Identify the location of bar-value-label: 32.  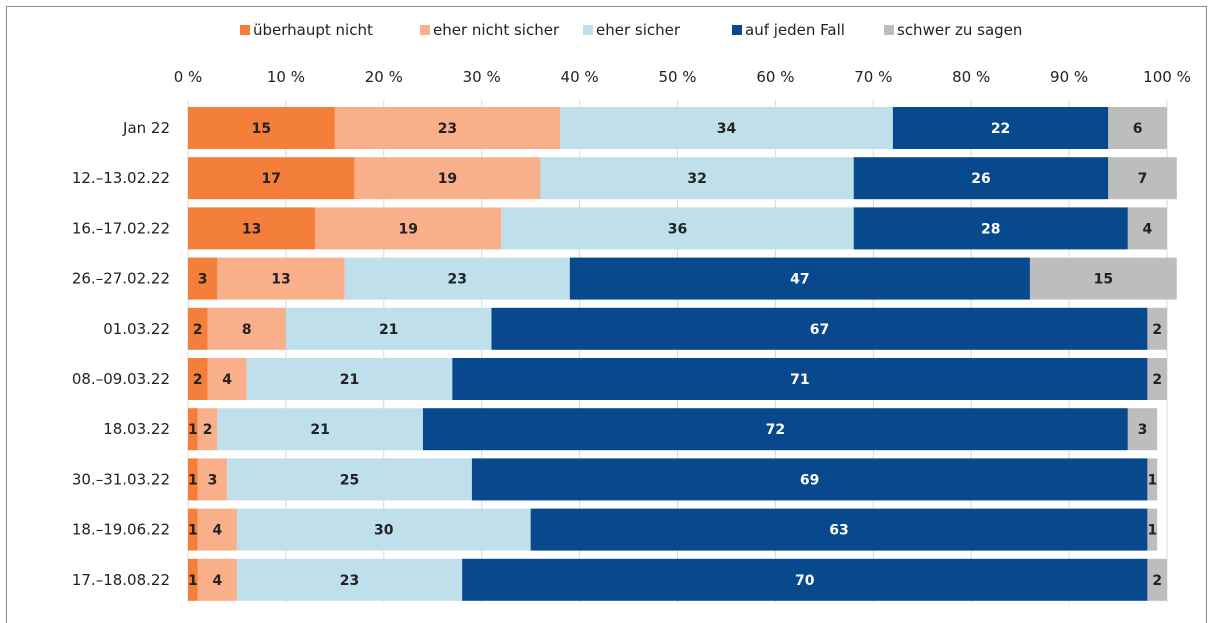
(696, 179).